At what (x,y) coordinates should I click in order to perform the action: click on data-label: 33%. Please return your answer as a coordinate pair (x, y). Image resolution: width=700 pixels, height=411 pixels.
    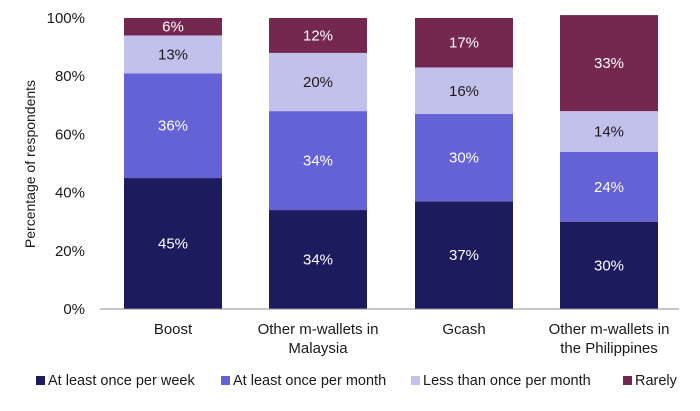
    Looking at the image, I should click on (609, 63).